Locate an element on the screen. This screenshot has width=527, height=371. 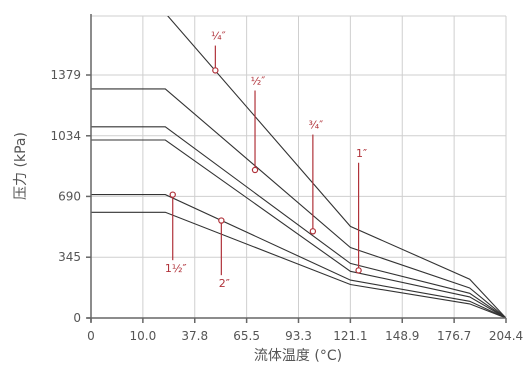
callout-label: 1½″ is located at coordinates (176, 268).